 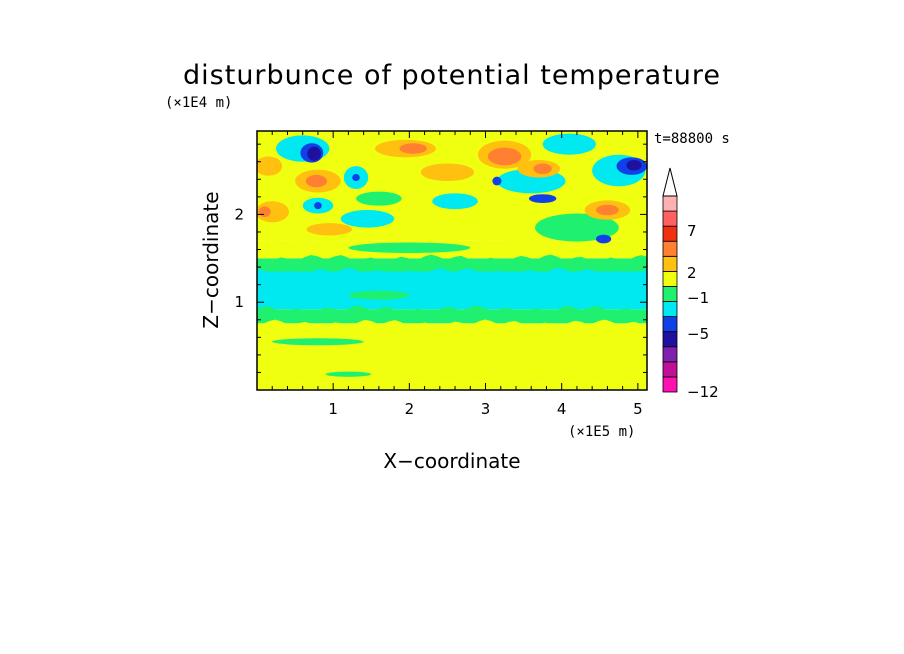 What do you see at coordinates (670, 182) in the screenshot?
I see `colorbar-extend-arrow` at bounding box center [670, 182].